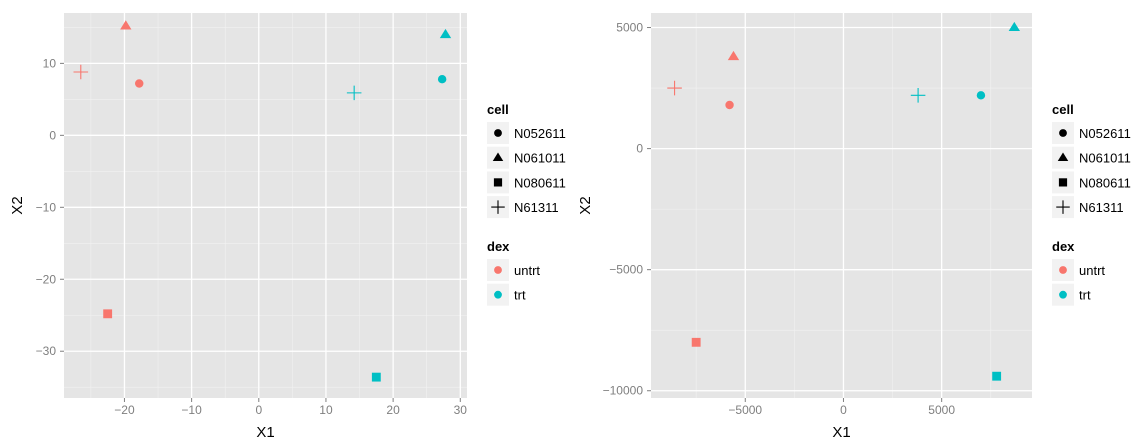 The height and width of the screenshot is (443, 1141). Describe the element at coordinates (629, 28) in the screenshot. I see `y-tick-label: 5000` at that location.